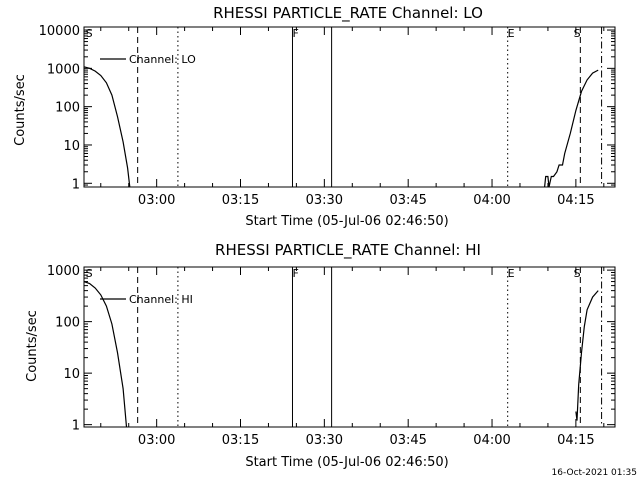 The width and height of the screenshot is (640, 480). I want to click on legend-label: Channel: LO, so click(162, 59).